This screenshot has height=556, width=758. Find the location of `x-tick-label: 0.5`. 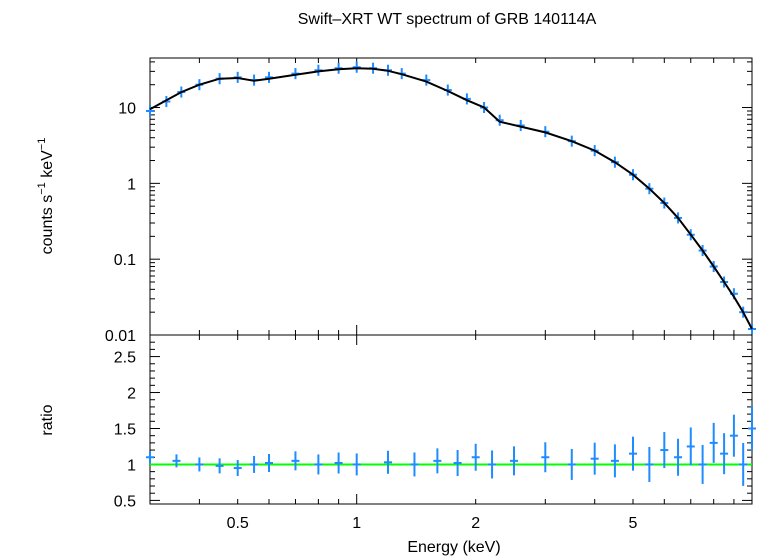

x-tick-label: 0.5 is located at coordinates (238, 523).